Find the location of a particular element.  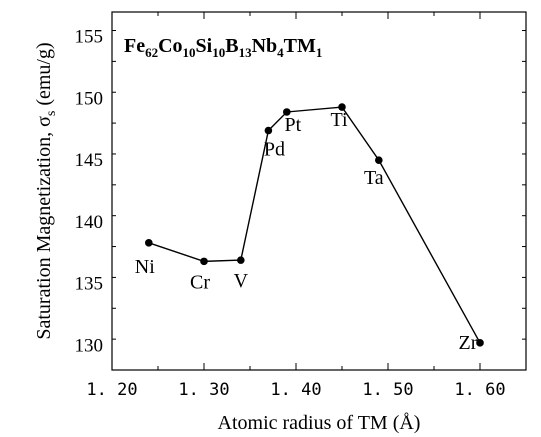

y-tick-label: 135 is located at coordinates (89, 284).